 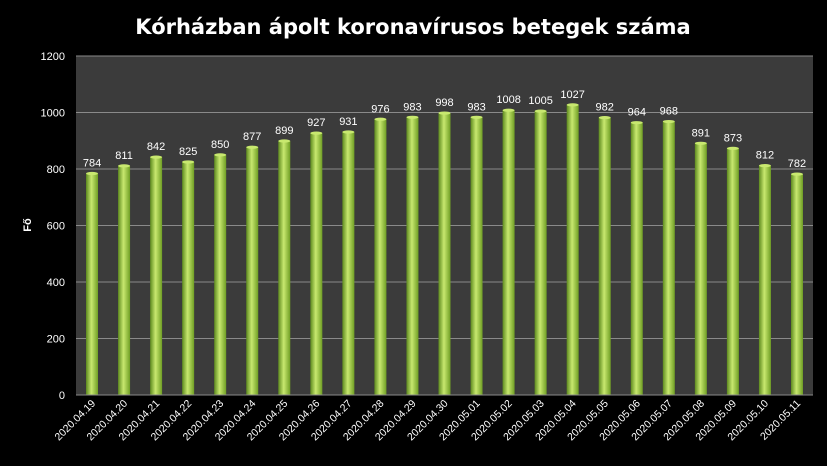 I want to click on y-tick-label: 400, so click(x=56, y=283).